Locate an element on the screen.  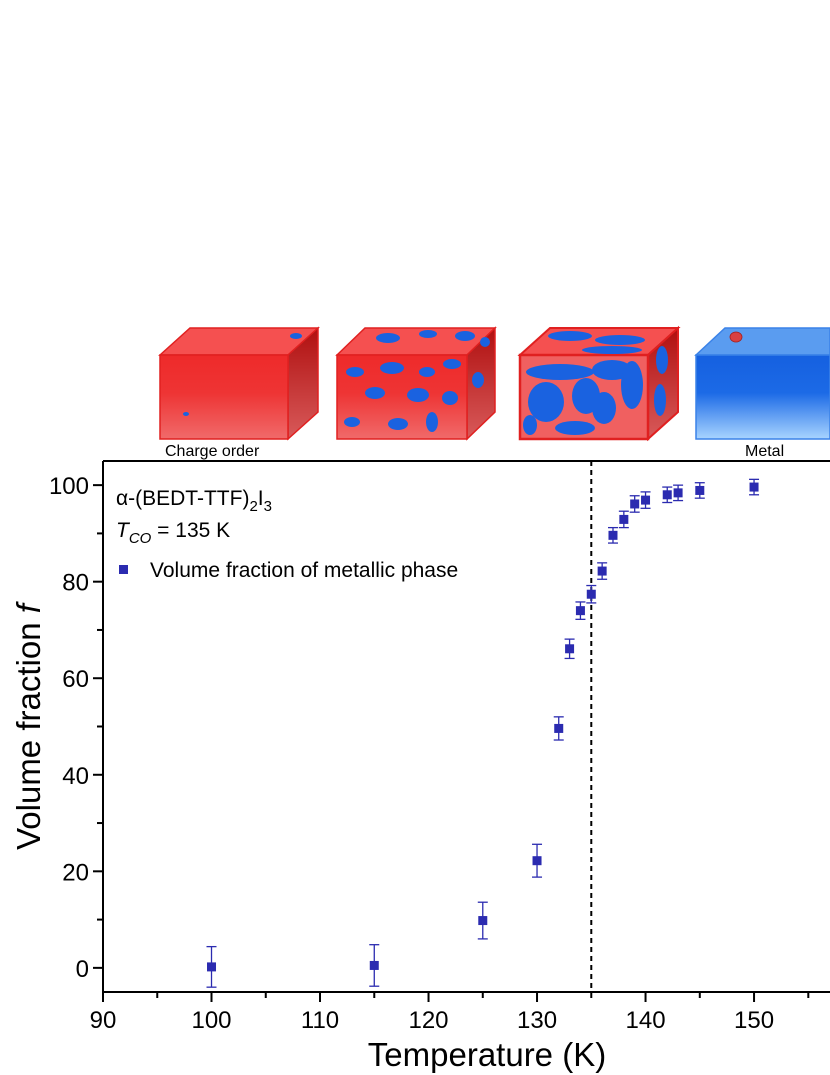
x-ticks: 90 100 110 120 130 140 150 is located at coordinates (450, 1013).